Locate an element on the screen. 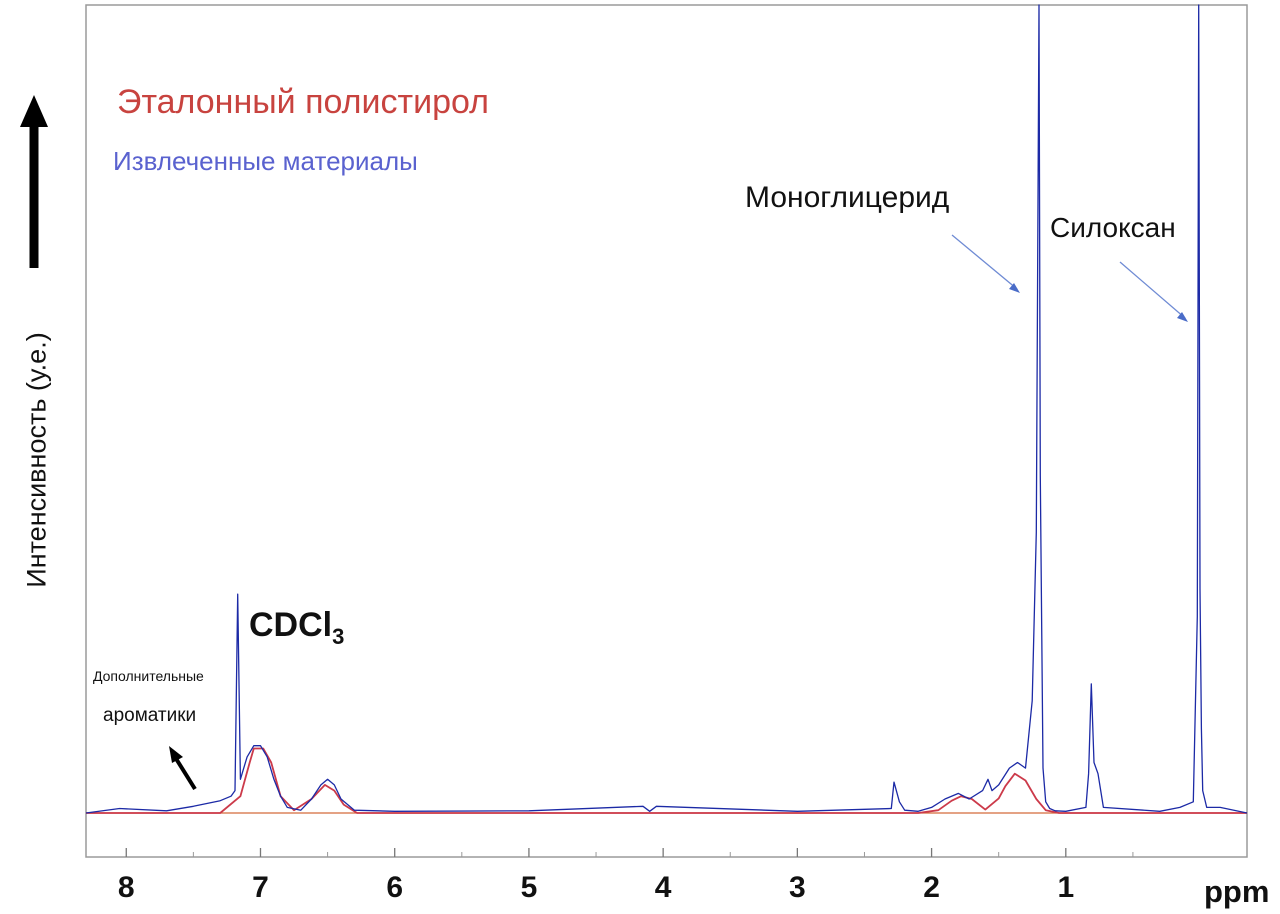 This screenshot has width=1280, height=914. siloxane-arrow is located at coordinates (1152, 290).